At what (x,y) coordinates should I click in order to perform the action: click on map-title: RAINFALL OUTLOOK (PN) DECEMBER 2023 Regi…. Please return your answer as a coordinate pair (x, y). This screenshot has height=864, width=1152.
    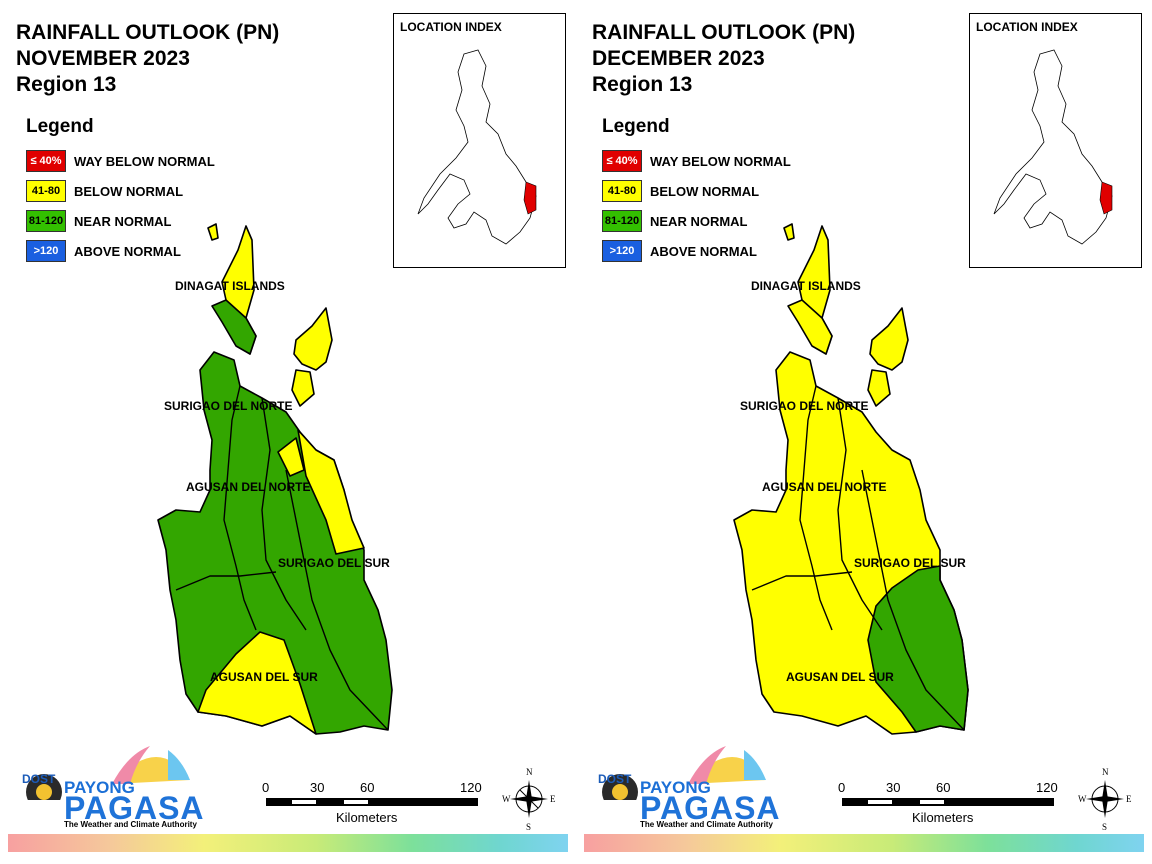
    Looking at the image, I should click on (723, 59).